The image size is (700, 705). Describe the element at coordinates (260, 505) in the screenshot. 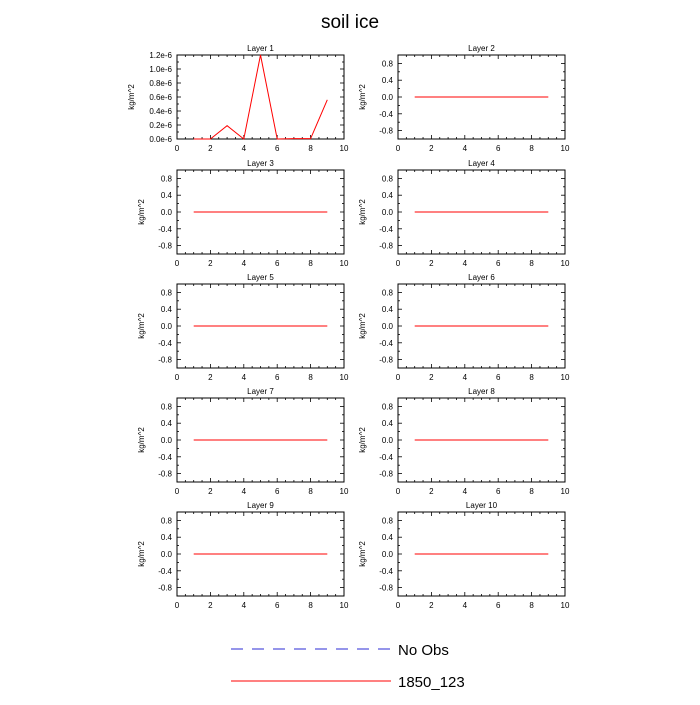

I see `panel-title: Layer 9` at that location.